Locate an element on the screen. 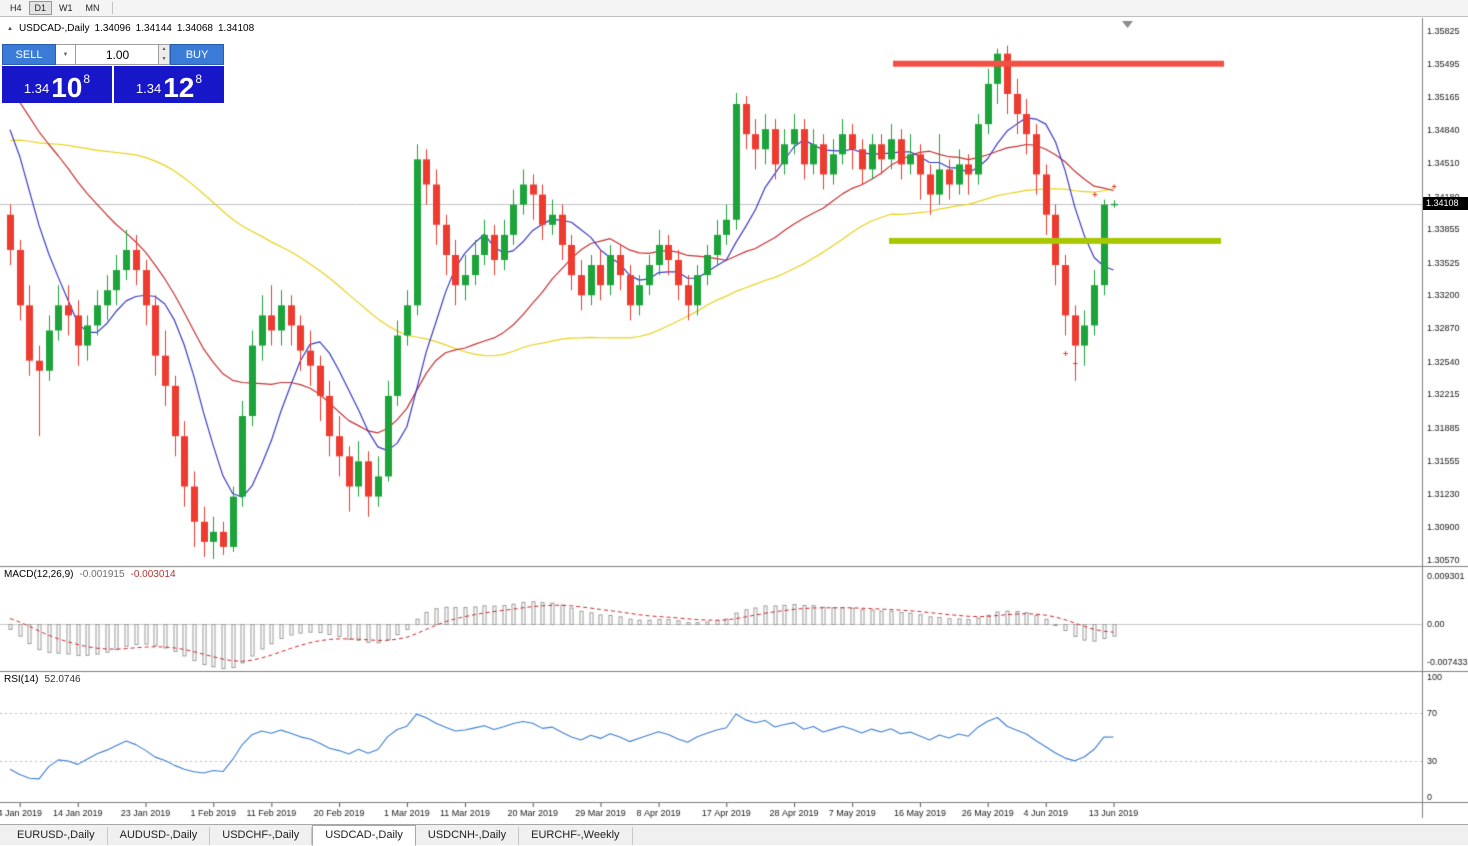  timeframe-w1-button: W1 is located at coordinates (66, 8).